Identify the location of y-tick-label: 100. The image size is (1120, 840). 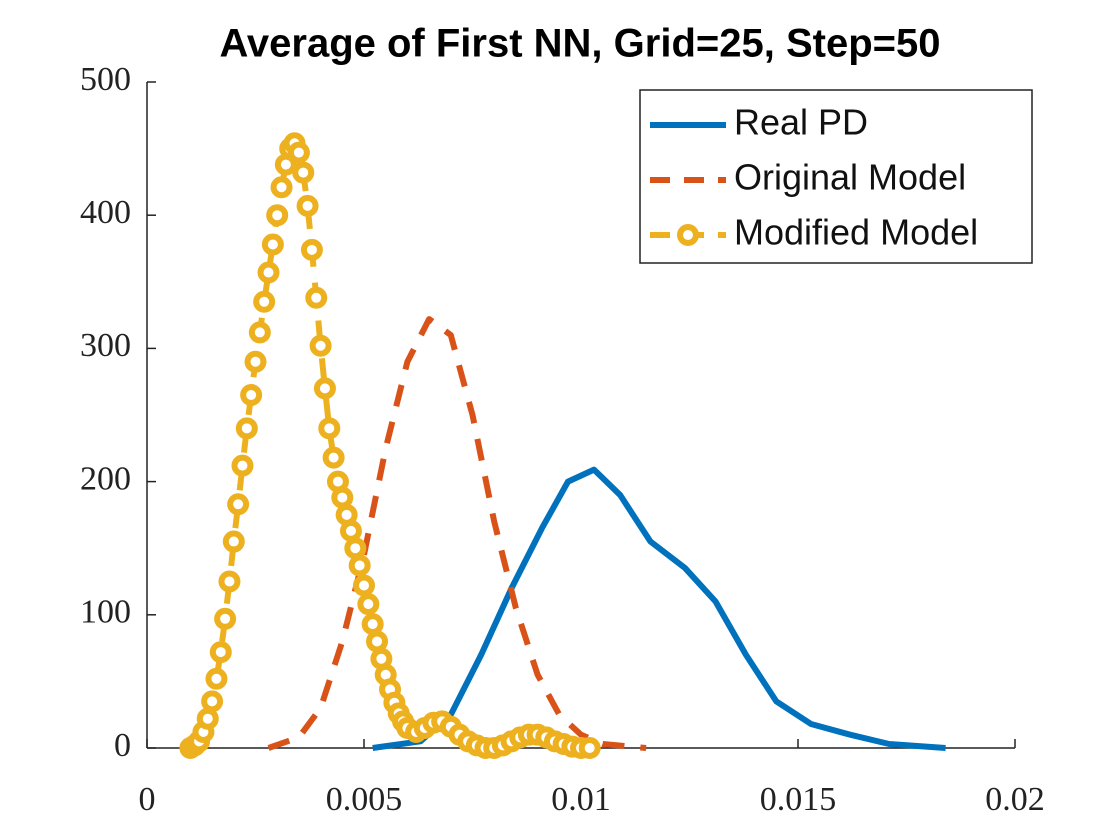
(105, 612).